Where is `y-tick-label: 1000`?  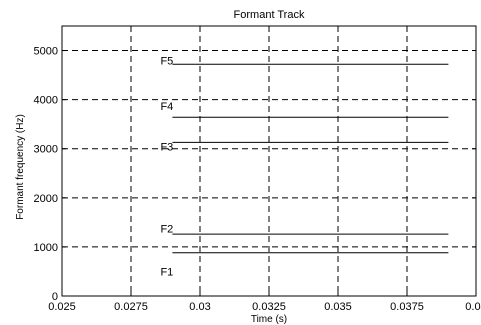
y-tick-label: 1000 is located at coordinates (46, 248).